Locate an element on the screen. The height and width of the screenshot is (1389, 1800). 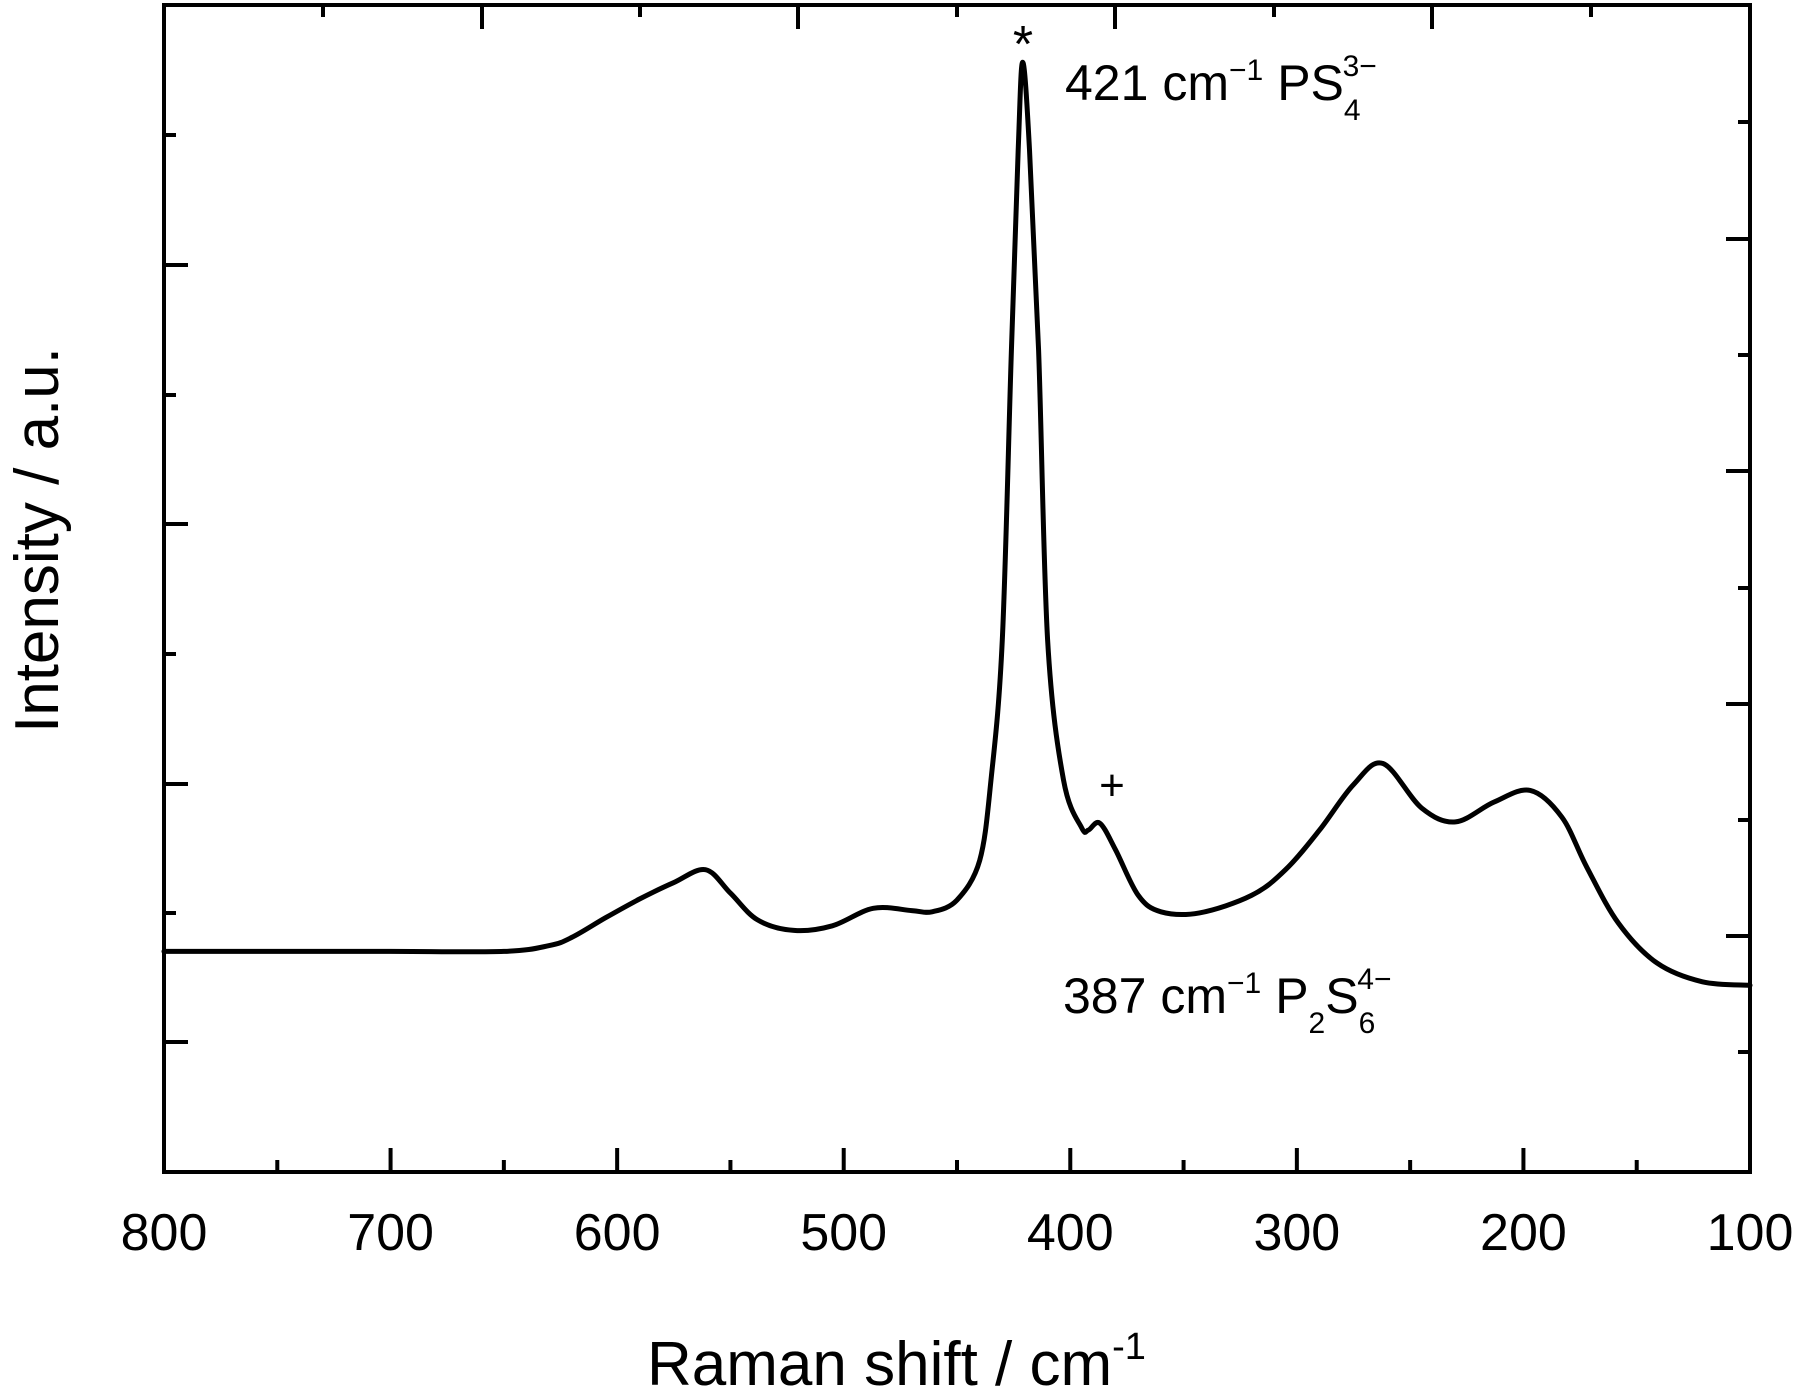
x-axis-title-text: Raman shift / cm is located at coordinates (879, 1359).